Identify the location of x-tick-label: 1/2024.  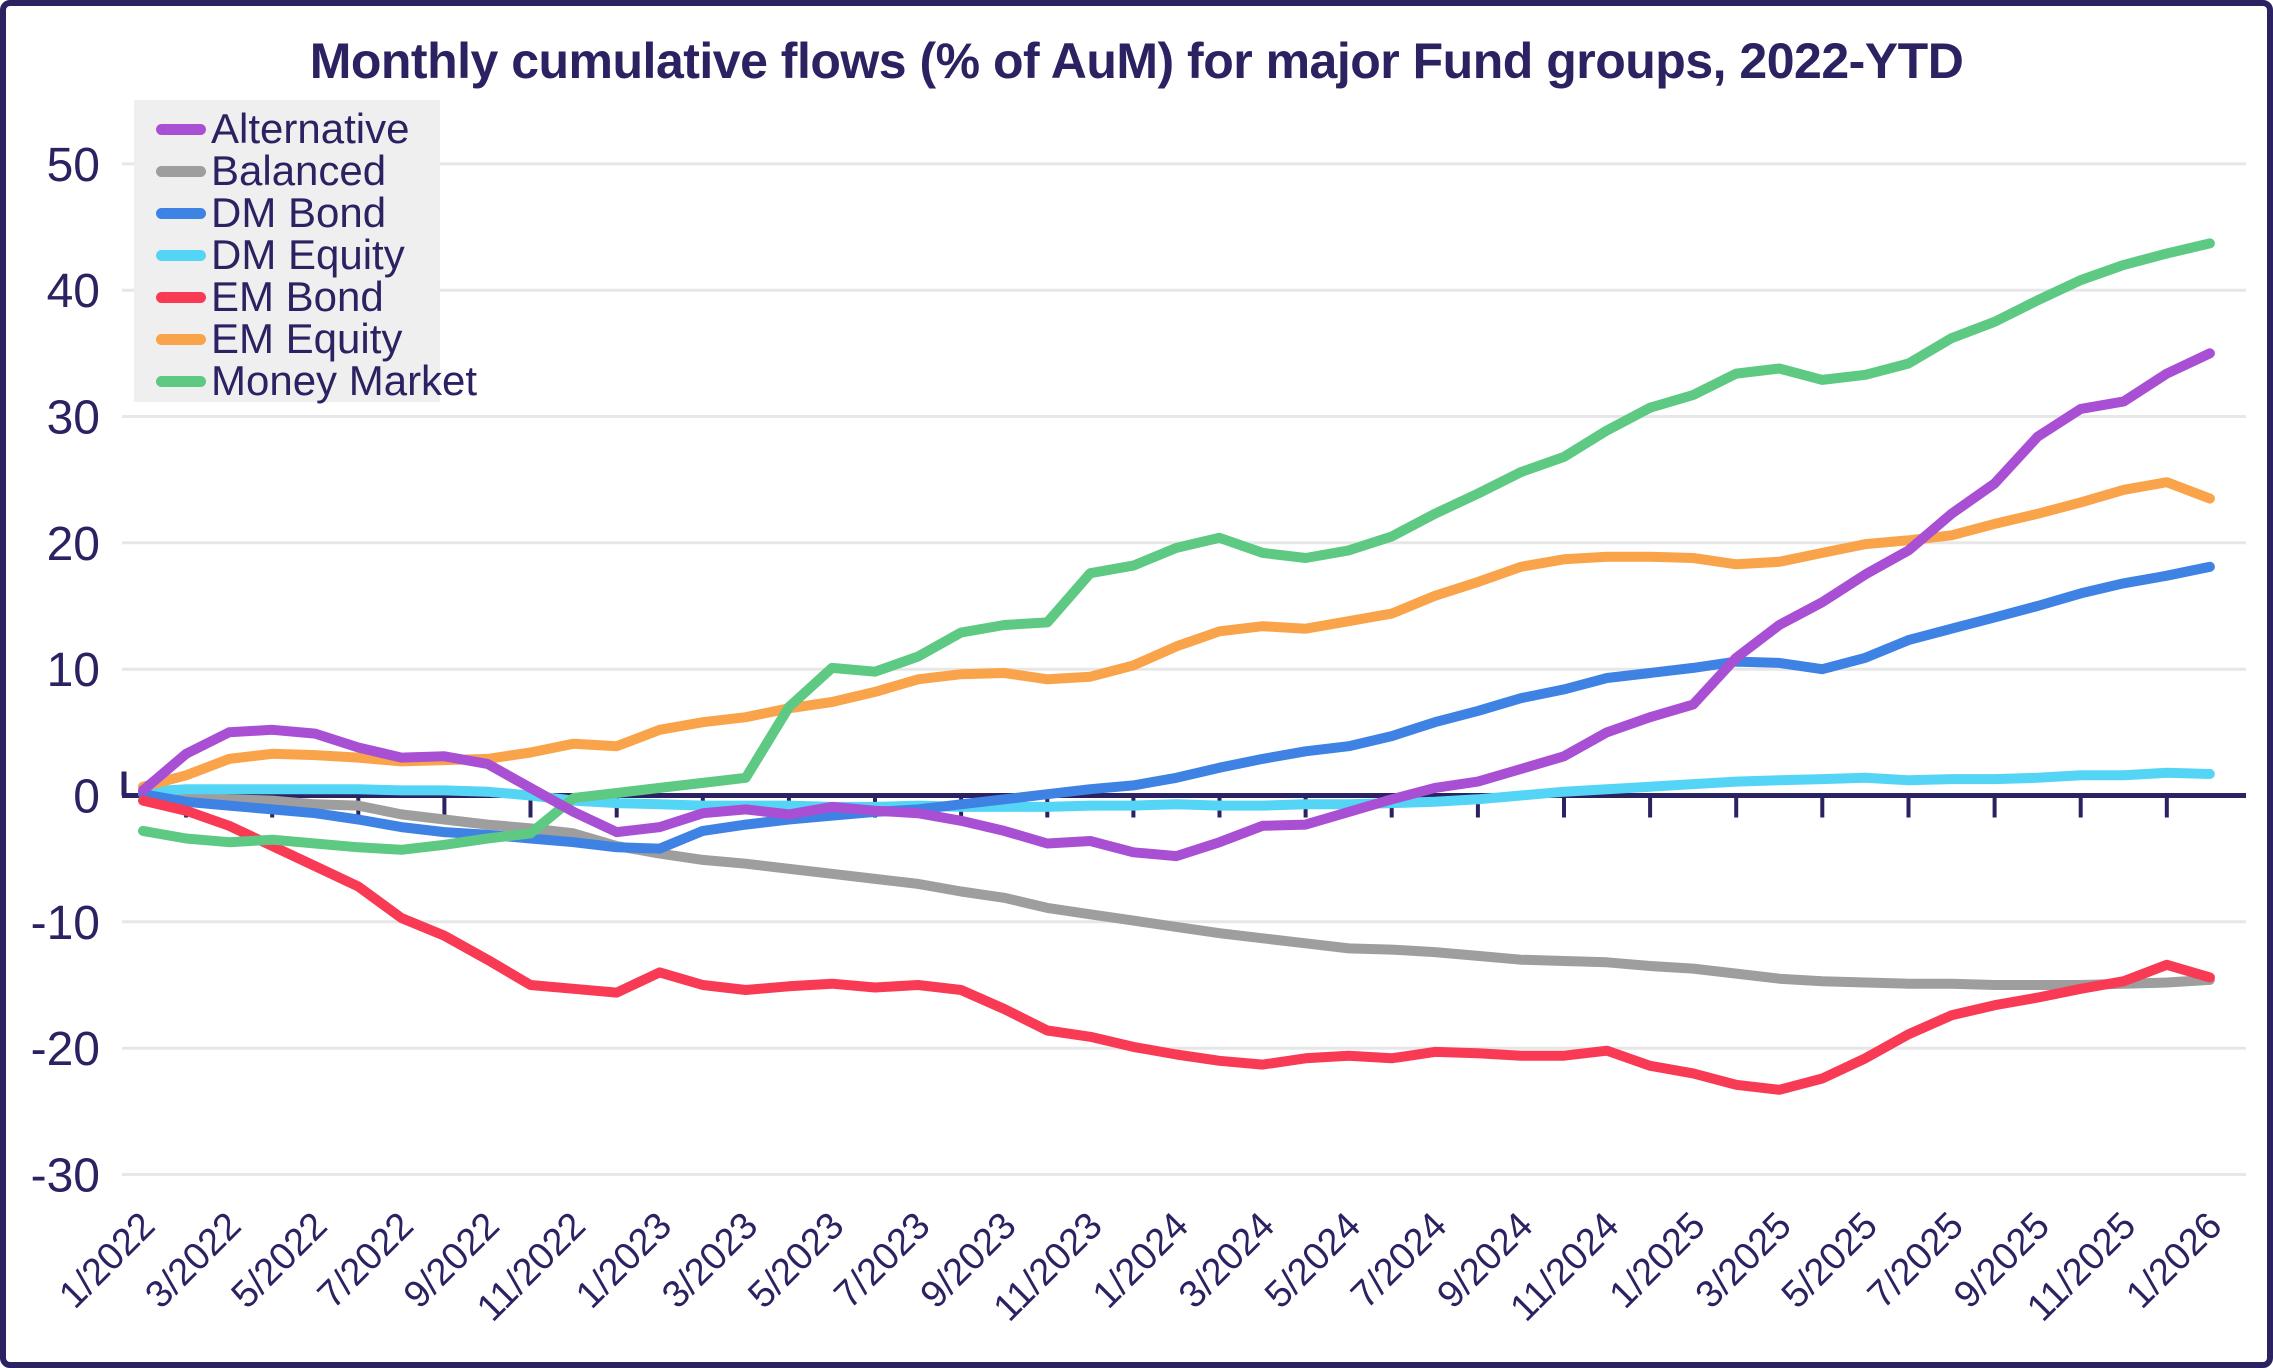
(1141, 1261).